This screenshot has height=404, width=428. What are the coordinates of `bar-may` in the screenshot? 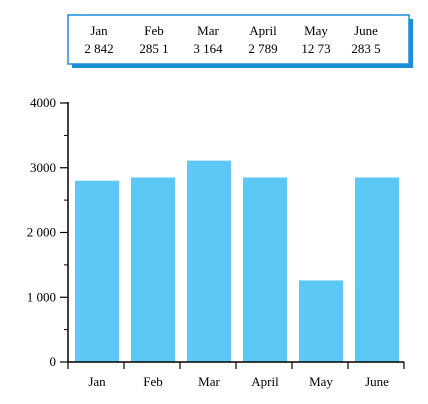 It's located at (321, 321).